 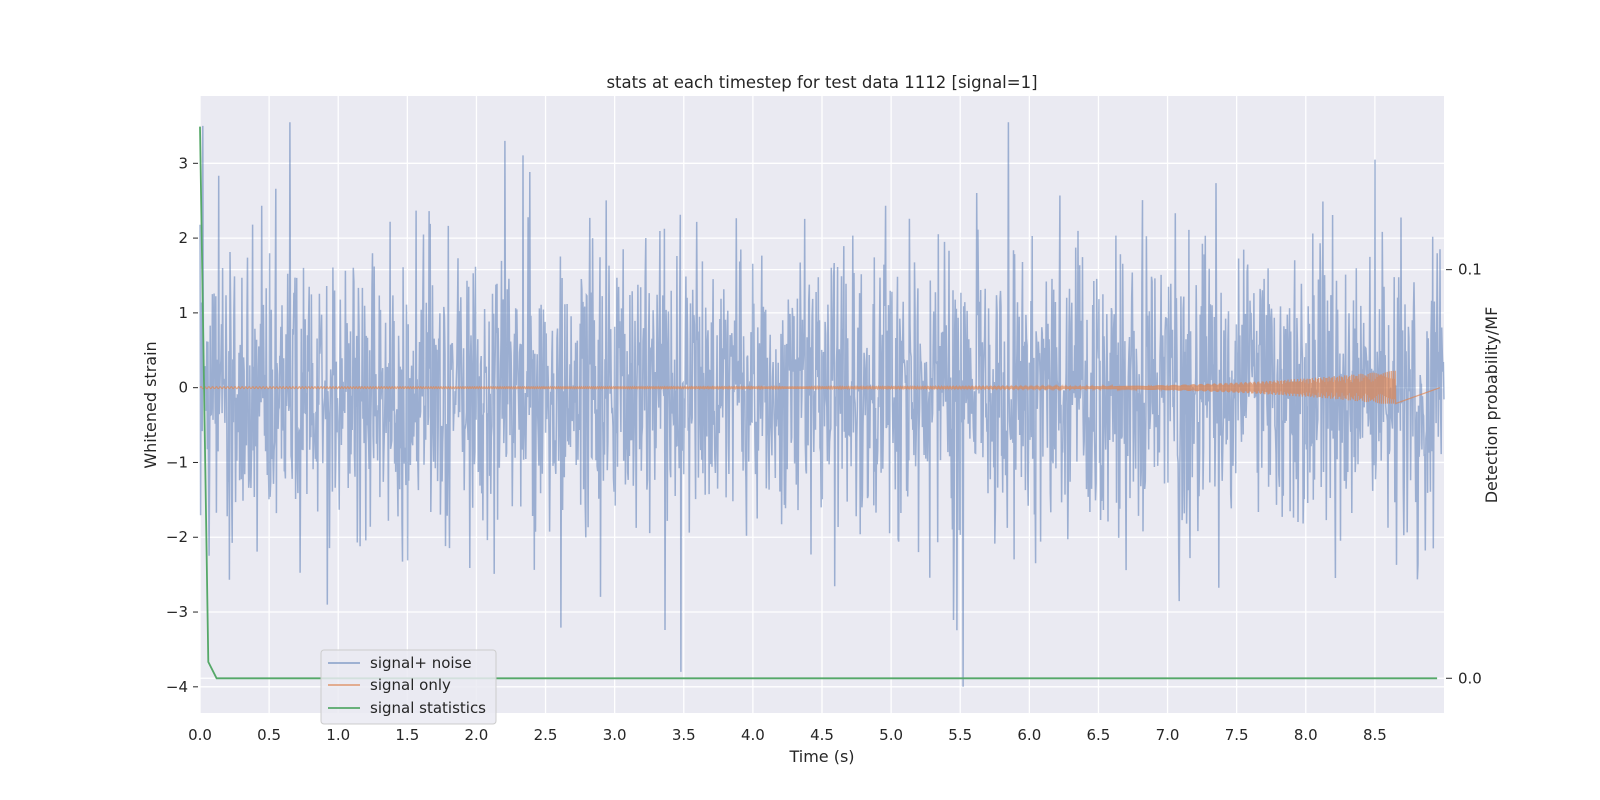 What do you see at coordinates (200, 735) in the screenshot?
I see `x-tick-label: 0.0` at bounding box center [200, 735].